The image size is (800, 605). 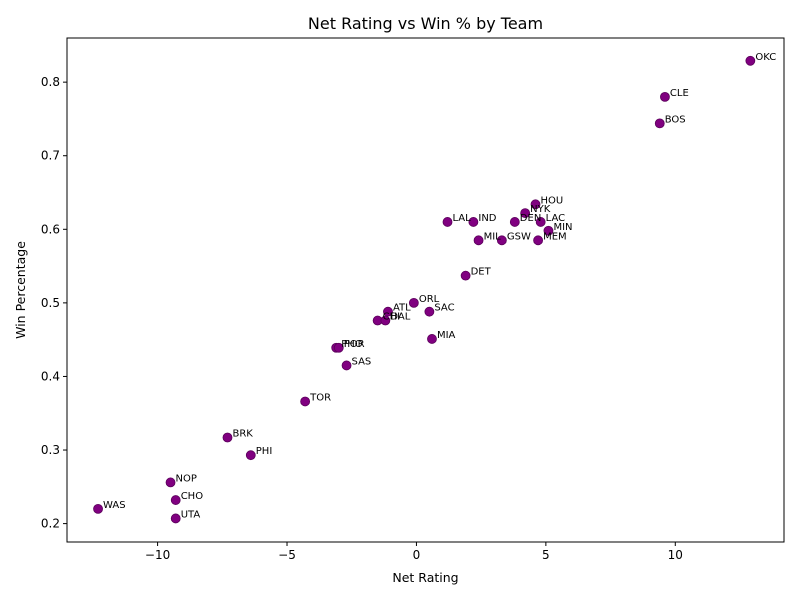 I want to click on chart-title: Net Rating vs Win % by Team, so click(x=425, y=23).